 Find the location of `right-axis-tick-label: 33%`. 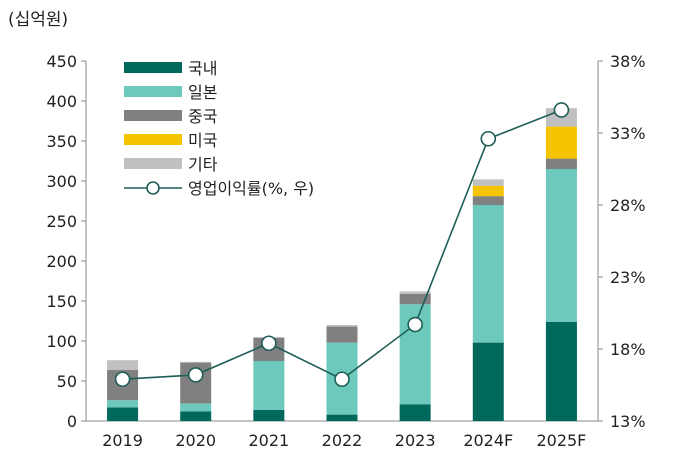

right-axis-tick-label: 33% is located at coordinates (628, 133).